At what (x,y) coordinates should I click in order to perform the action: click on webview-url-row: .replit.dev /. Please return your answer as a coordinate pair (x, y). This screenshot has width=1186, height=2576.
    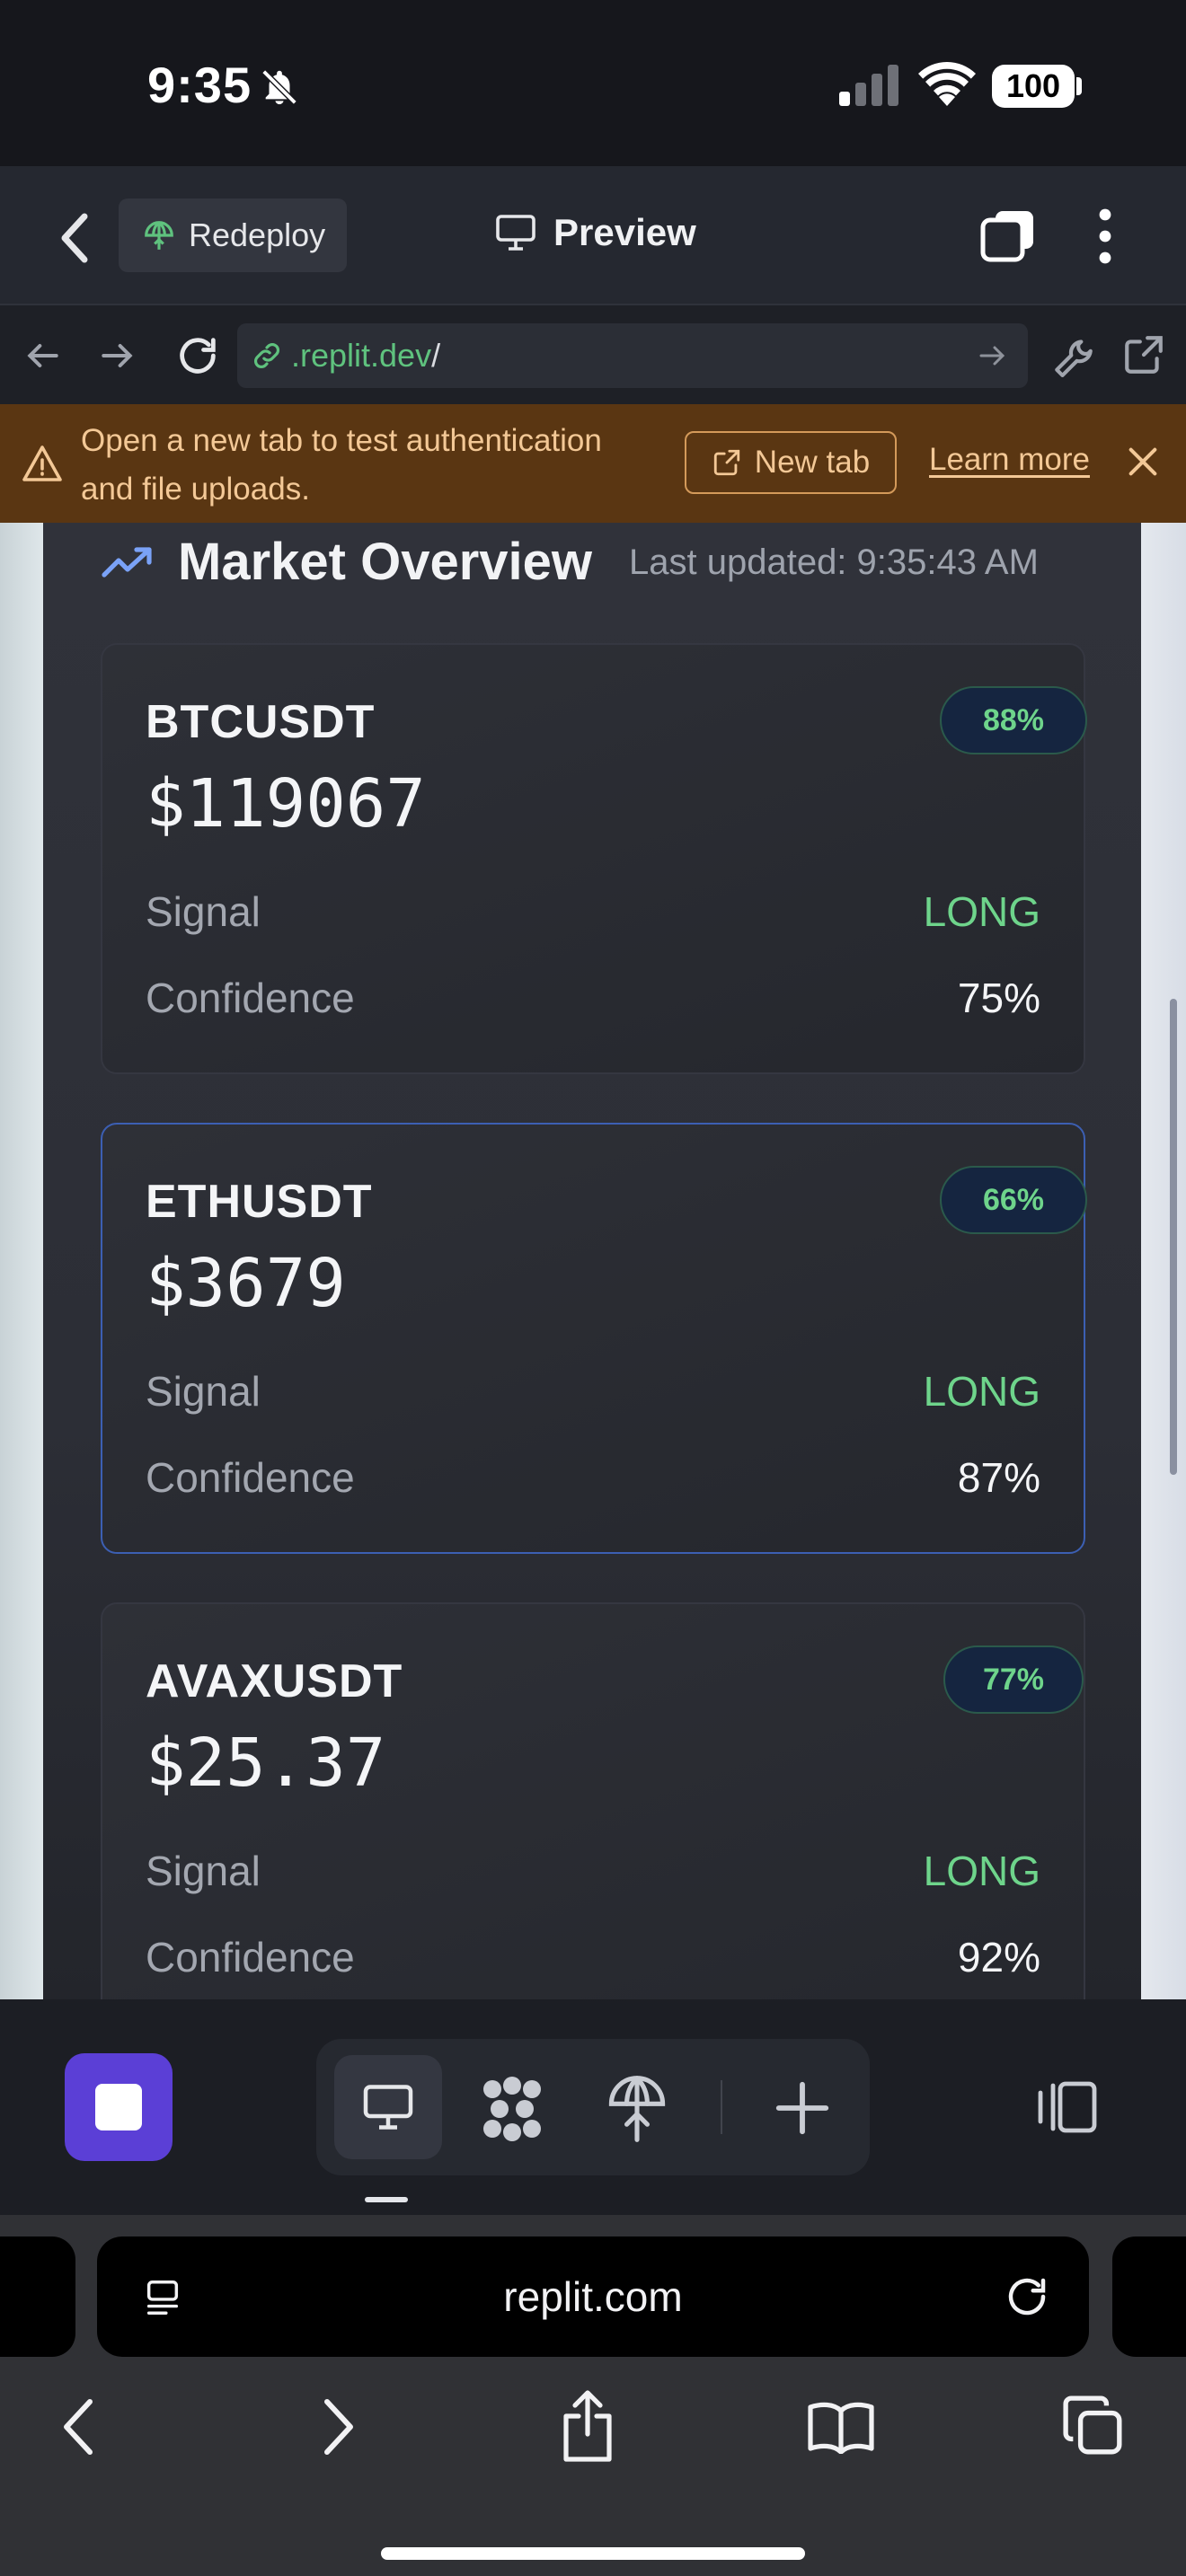
    Looking at the image, I should click on (593, 354).